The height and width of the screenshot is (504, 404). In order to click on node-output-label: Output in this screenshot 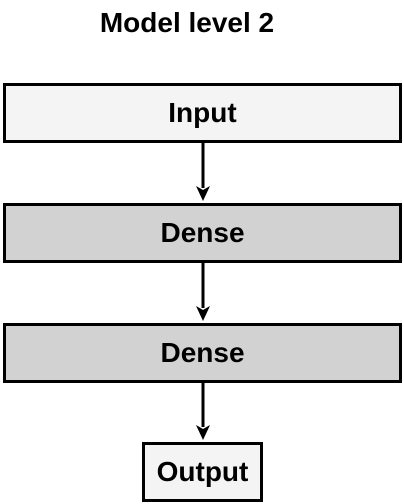, I will do `click(202, 471)`.